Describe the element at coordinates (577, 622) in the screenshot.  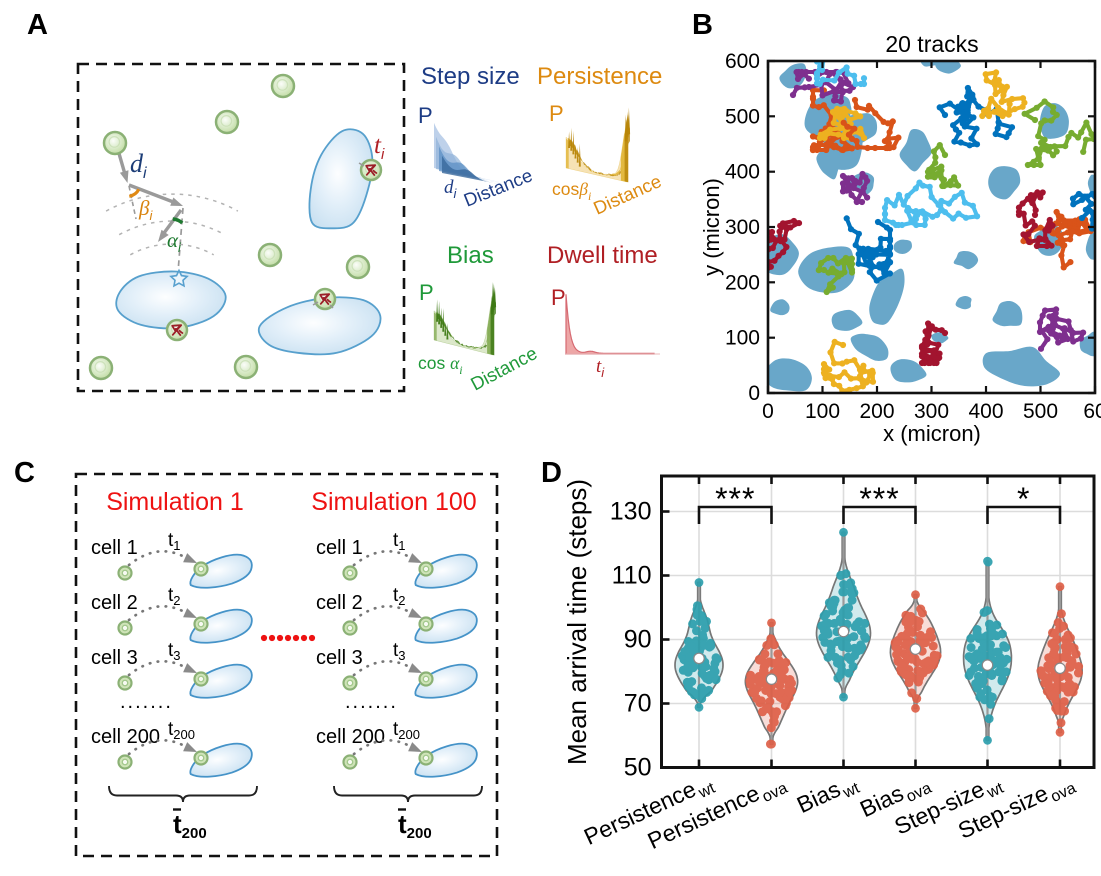
I see `svg-text: Mean arrival time (steps)` at that location.